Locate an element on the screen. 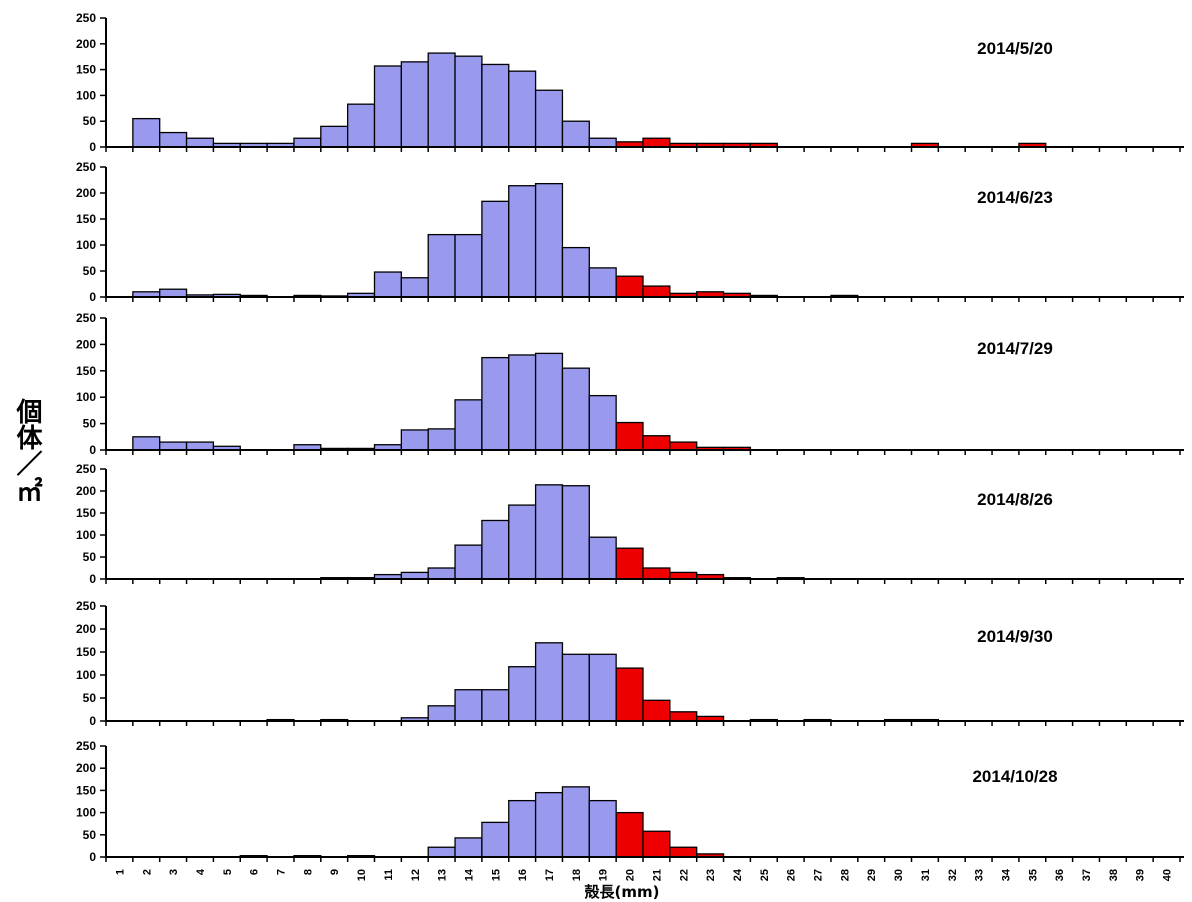 The image size is (1192, 902). panel-6: 0 50 100 150 200 250 2014/10/28 is located at coordinates (630, 801).